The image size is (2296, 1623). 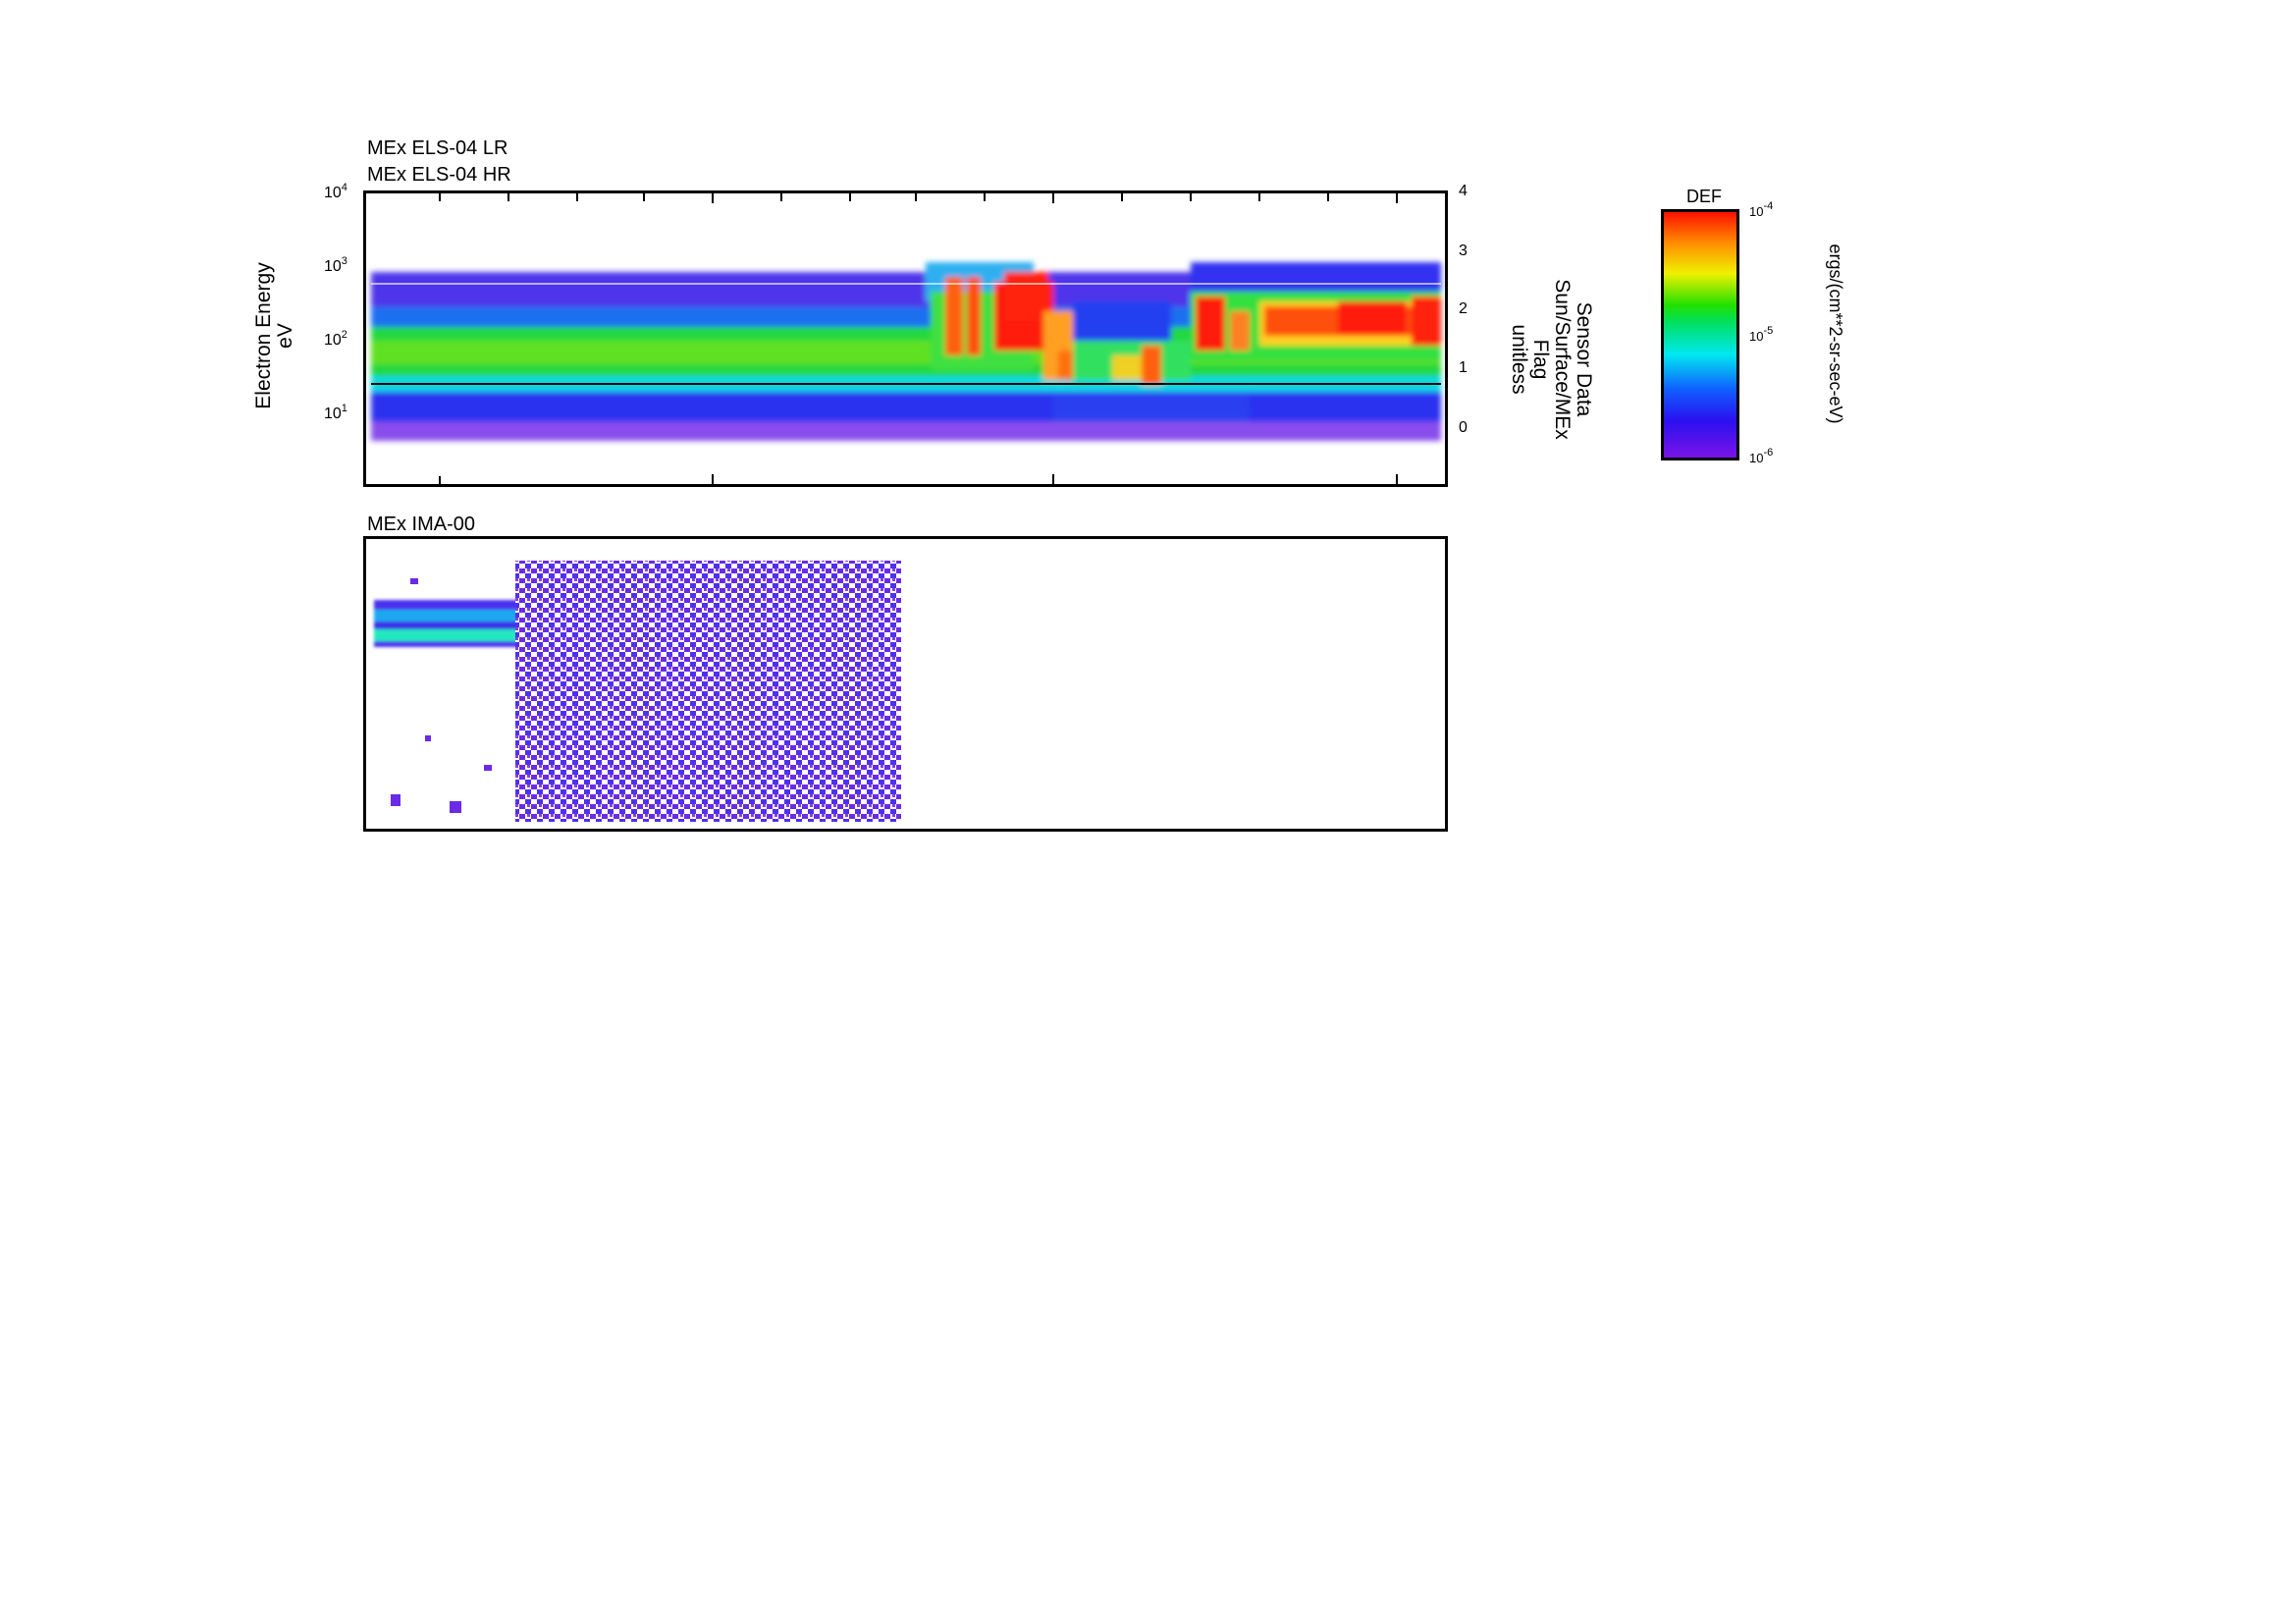 I want to click on els-colorbar, so click(x=1700, y=334).